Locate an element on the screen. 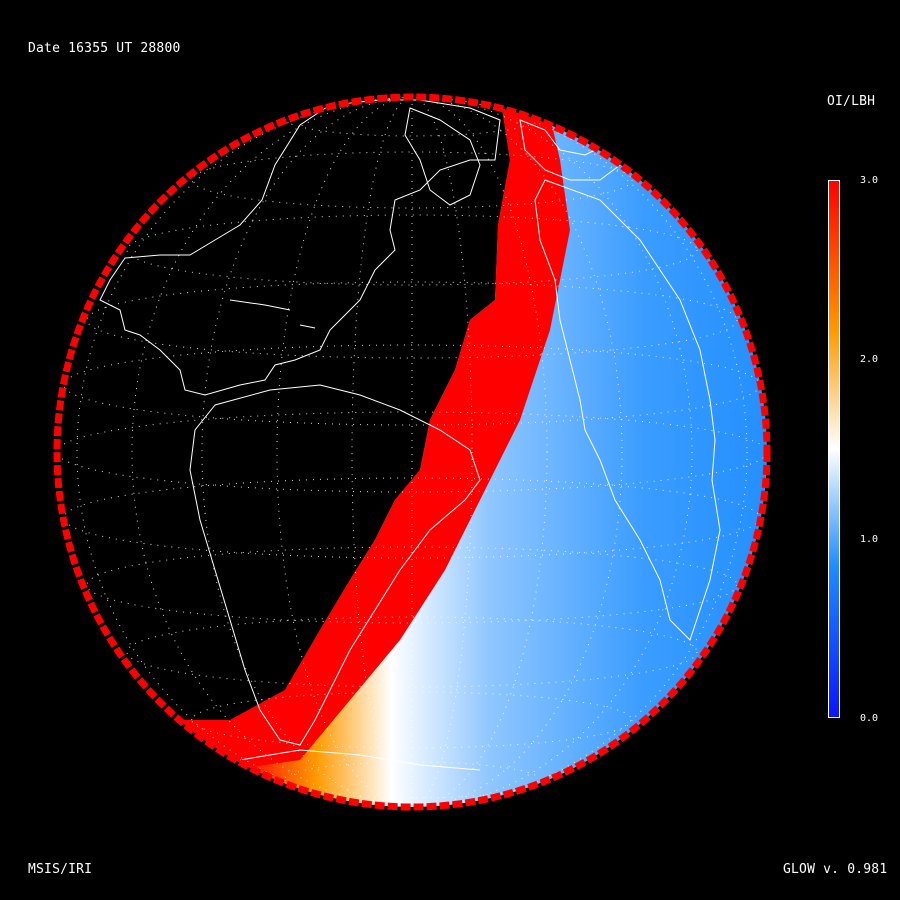 Image resolution: width=900 pixels, height=900 pixels. model-label: MSIS/IRI is located at coordinates (60, 869).